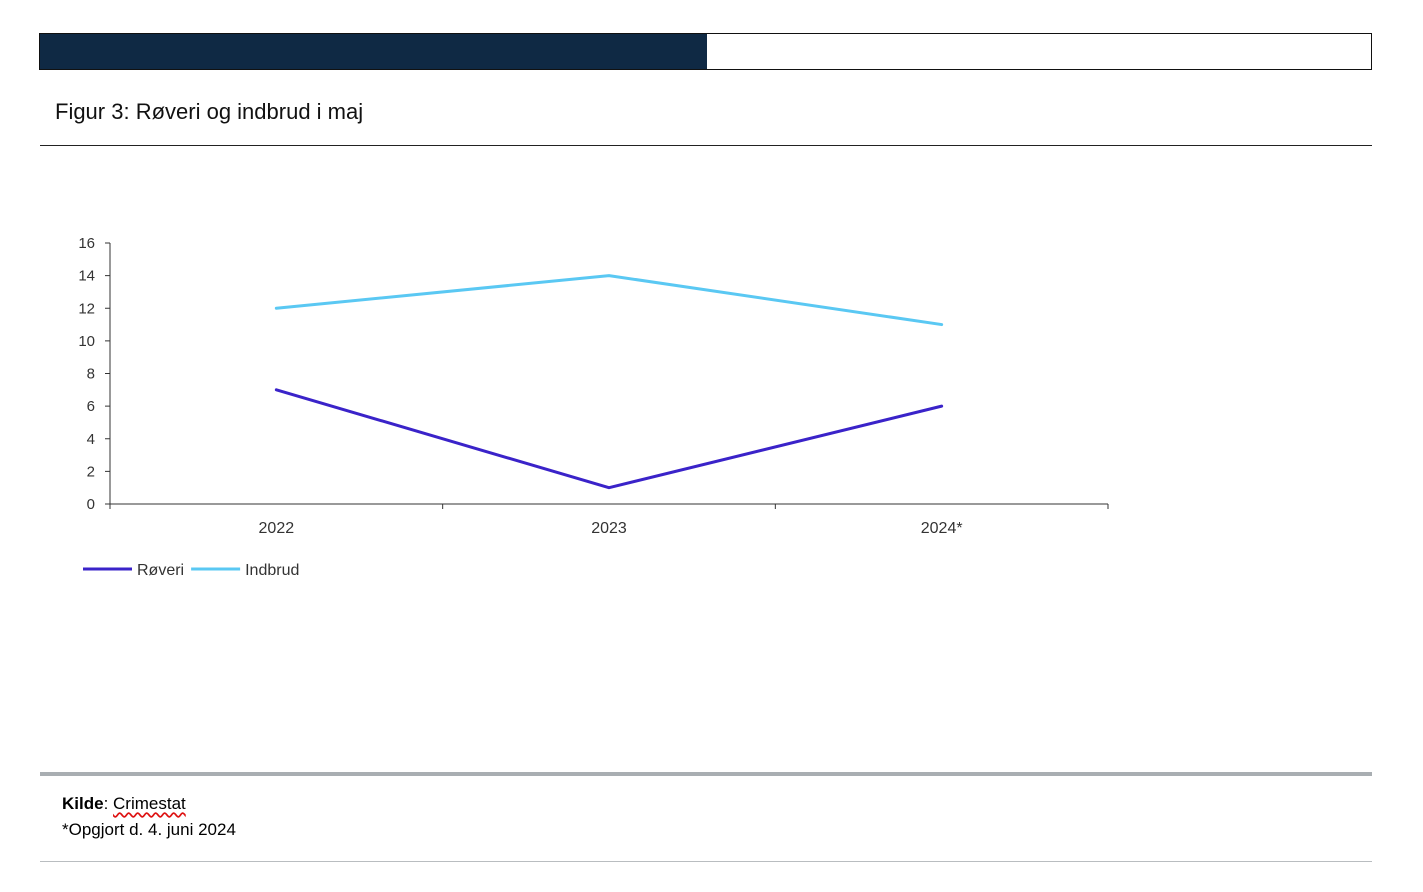  Describe the element at coordinates (609, 382) in the screenshot. I see `series-lines` at that location.